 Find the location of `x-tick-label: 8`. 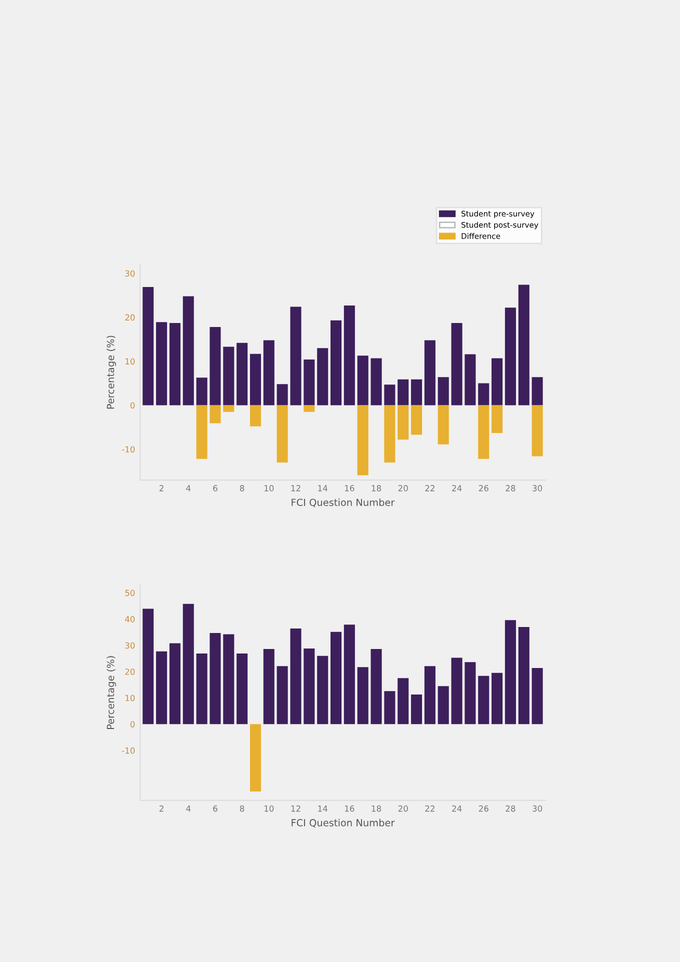

x-tick-label: 8 is located at coordinates (242, 488).